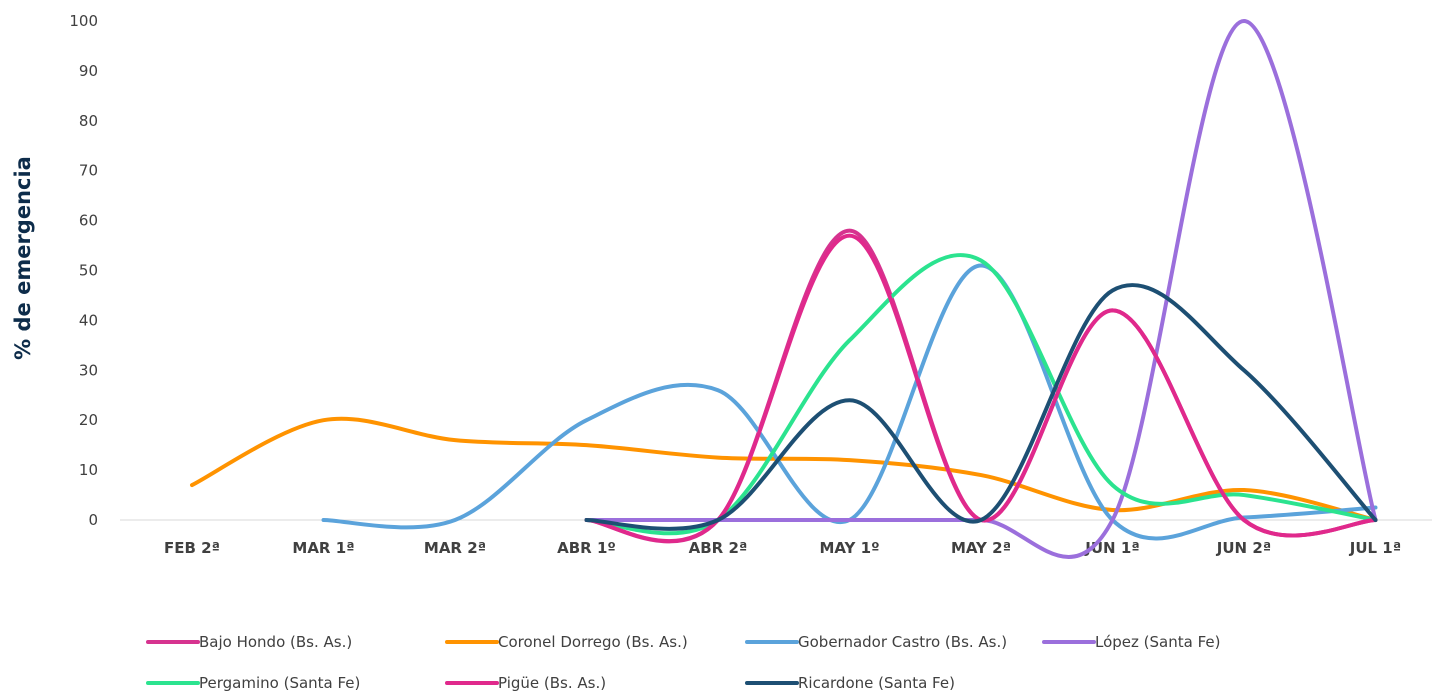 The image size is (1433, 694). I want to click on y-axis-label: % de emergencia, so click(23, 258).